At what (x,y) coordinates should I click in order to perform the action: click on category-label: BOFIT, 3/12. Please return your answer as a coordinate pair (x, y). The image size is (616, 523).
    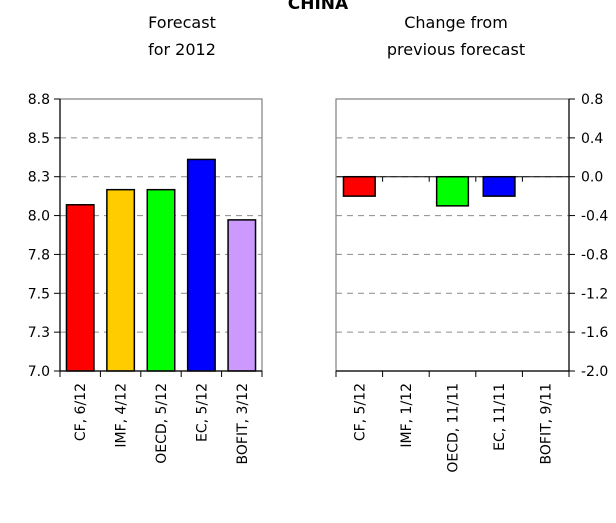
    Looking at the image, I should click on (243, 423).